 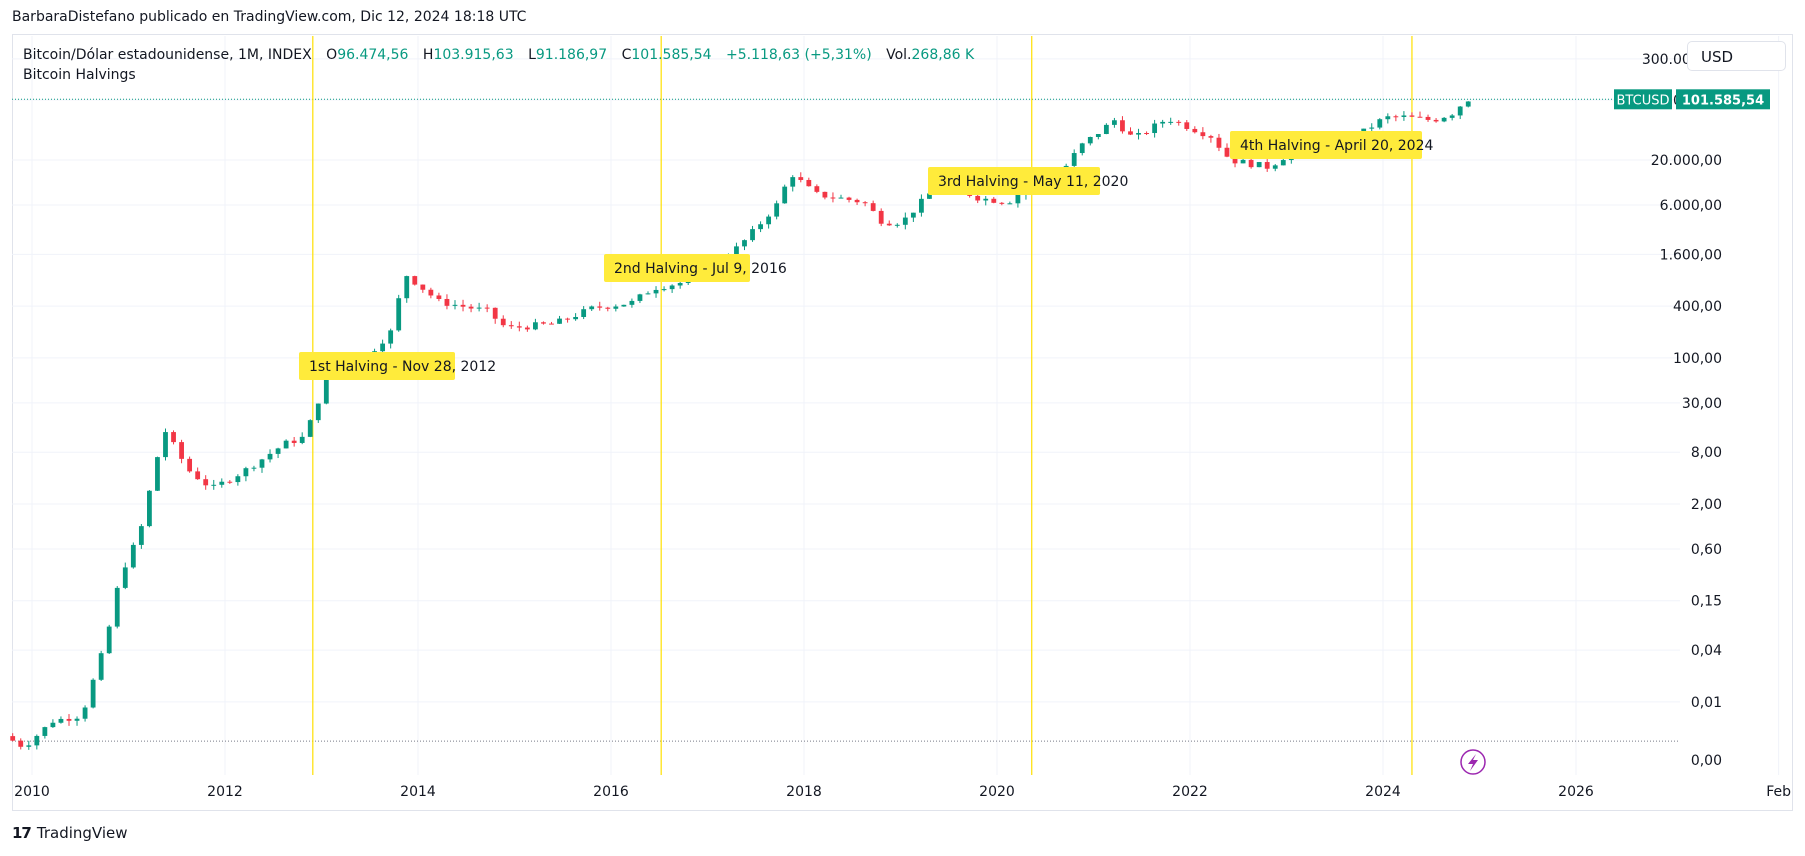 What do you see at coordinates (473, 55) in the screenshot?
I see `high-value: 103.915,63` at bounding box center [473, 55].